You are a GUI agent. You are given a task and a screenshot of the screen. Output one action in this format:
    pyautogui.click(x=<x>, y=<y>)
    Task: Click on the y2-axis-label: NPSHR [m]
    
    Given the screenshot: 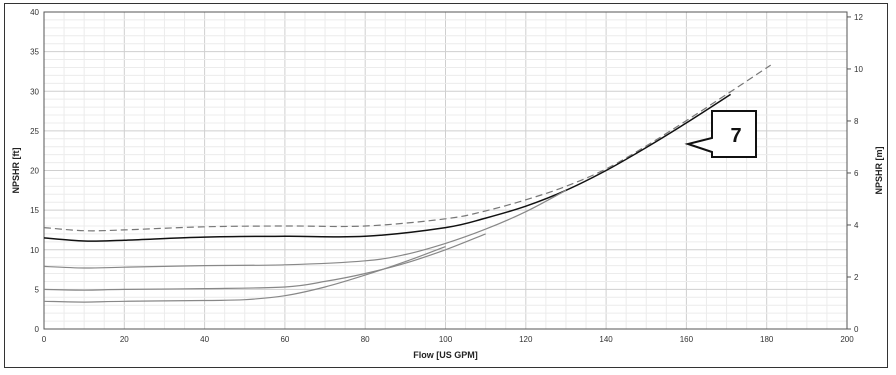 What is the action you would take?
    pyautogui.click(x=879, y=170)
    